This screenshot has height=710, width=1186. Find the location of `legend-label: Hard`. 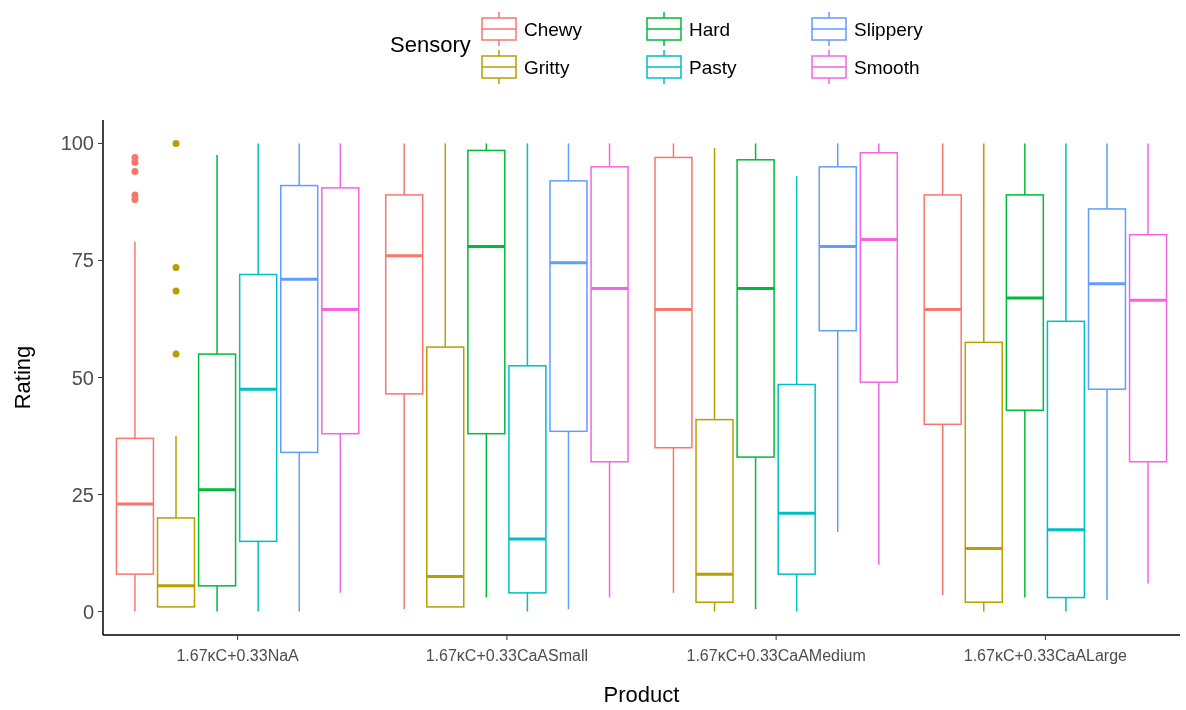

legend-label: Hard is located at coordinates (710, 29).